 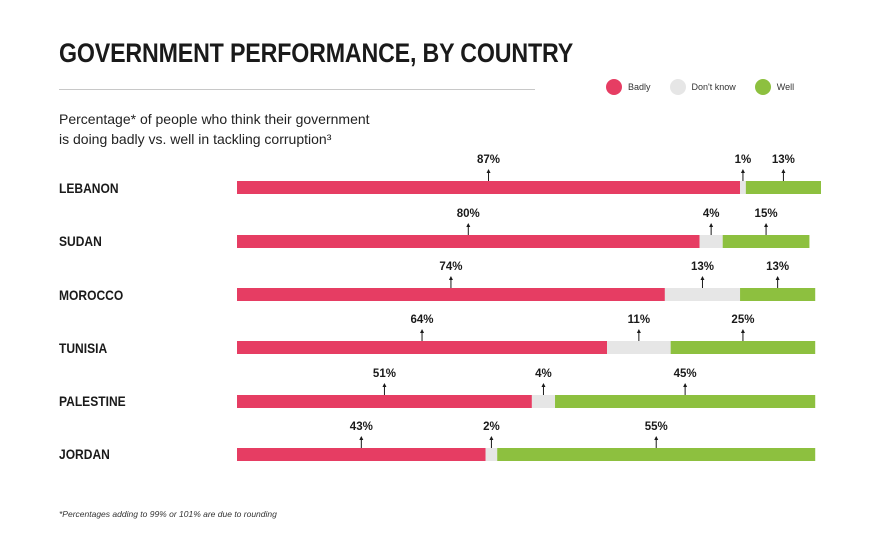 What do you see at coordinates (711, 214) in the screenshot?
I see `data-label-sudan-don-t-know: 4%` at bounding box center [711, 214].